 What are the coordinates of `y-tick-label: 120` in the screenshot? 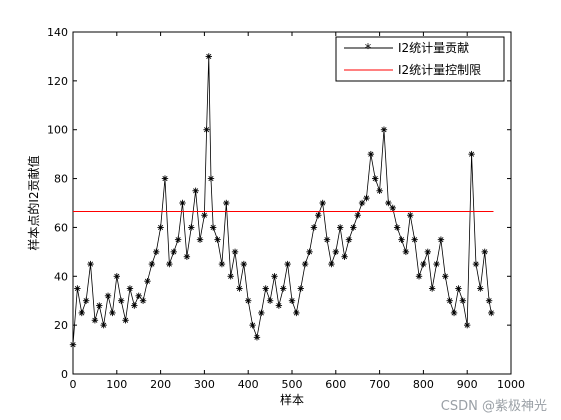 It's located at (57, 81).